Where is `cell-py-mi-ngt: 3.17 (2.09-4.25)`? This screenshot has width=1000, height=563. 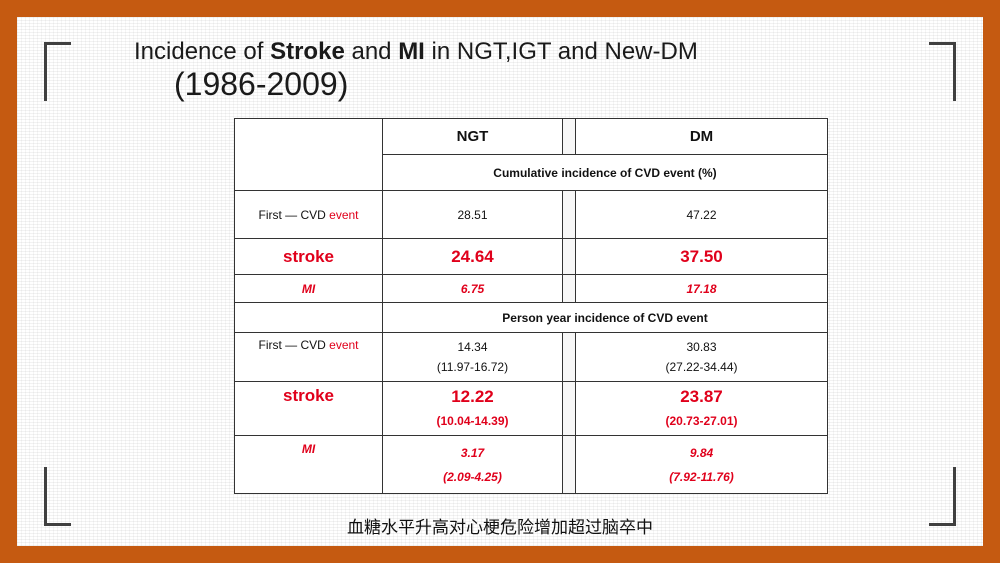
cell-py-mi-ngt: 3.17 (2.09-4.25) is located at coordinates (472, 464).